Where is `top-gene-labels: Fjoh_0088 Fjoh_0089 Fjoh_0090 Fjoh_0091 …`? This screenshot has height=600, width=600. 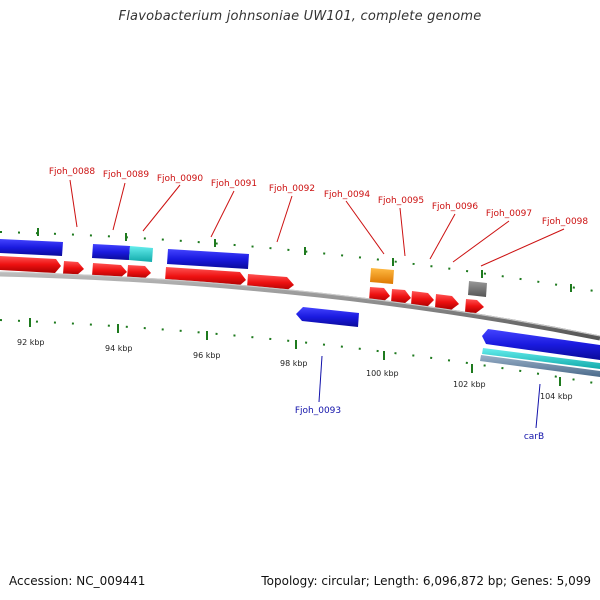 top-gene-labels: Fjoh_0088 Fjoh_0089 Fjoh_0090 Fjoh_0091 … is located at coordinates (319, 197).